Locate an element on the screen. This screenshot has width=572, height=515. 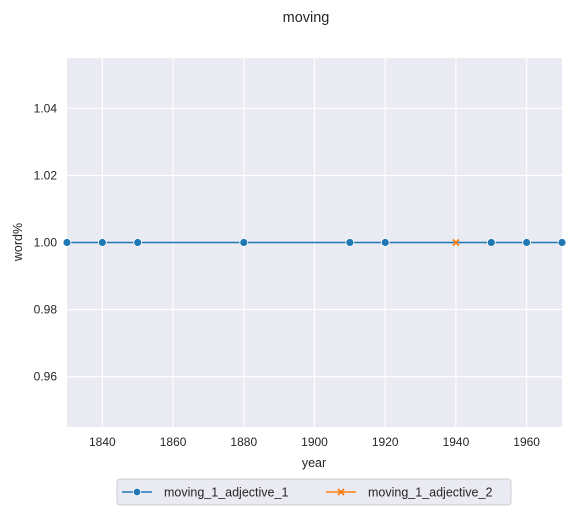
x-axis-label: year is located at coordinates (314, 463).